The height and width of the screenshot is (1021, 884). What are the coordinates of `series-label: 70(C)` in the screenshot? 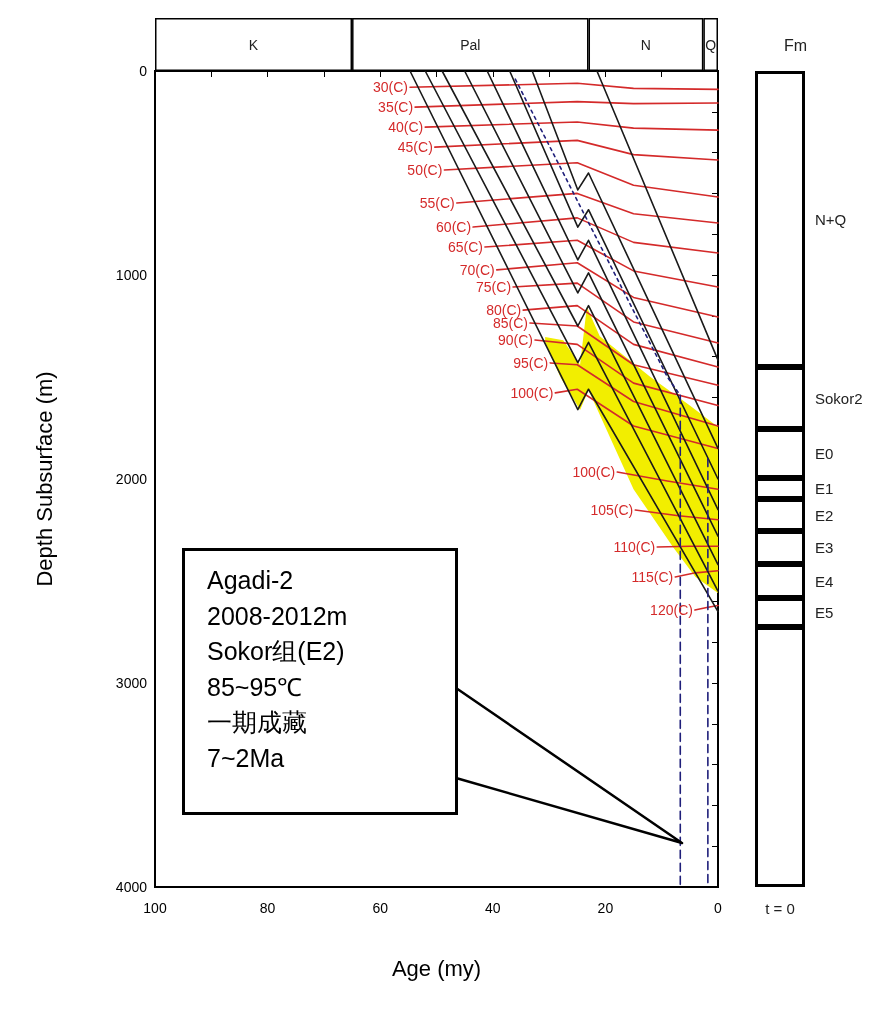 It's located at (477, 269).